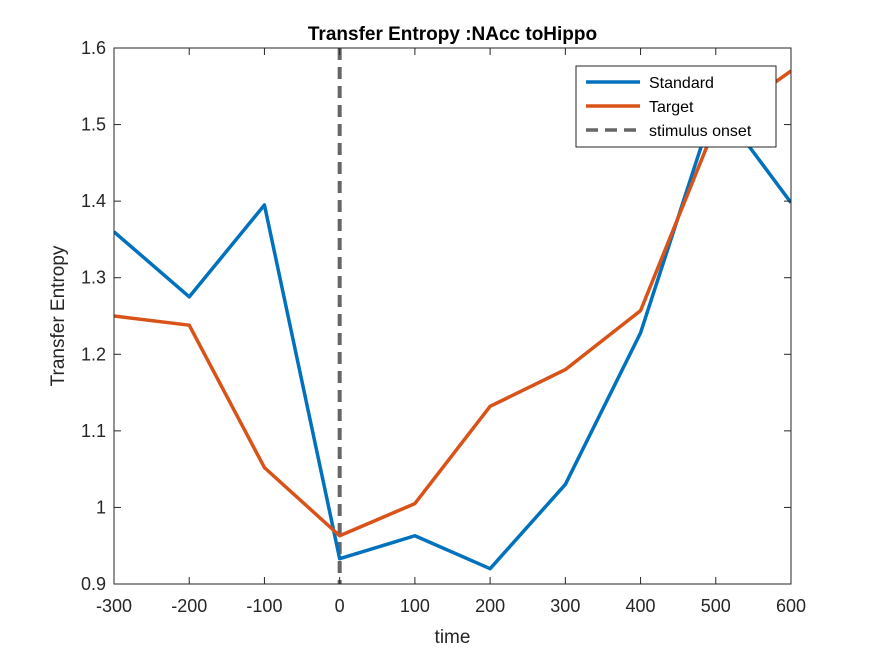  Describe the element at coordinates (93, 278) in the screenshot. I see `y-tick-label: 1.3` at that location.